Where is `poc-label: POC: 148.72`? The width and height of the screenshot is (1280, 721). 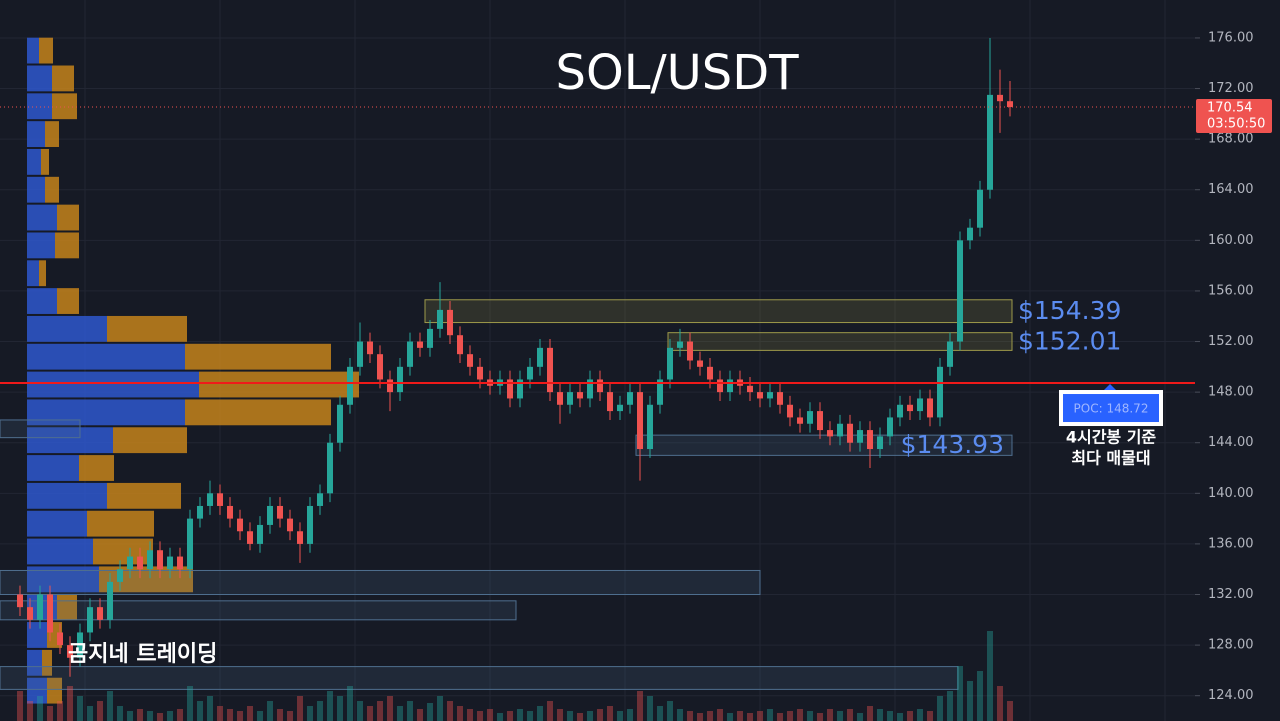
poc-label: POC: 148.72 is located at coordinates (1111, 409).